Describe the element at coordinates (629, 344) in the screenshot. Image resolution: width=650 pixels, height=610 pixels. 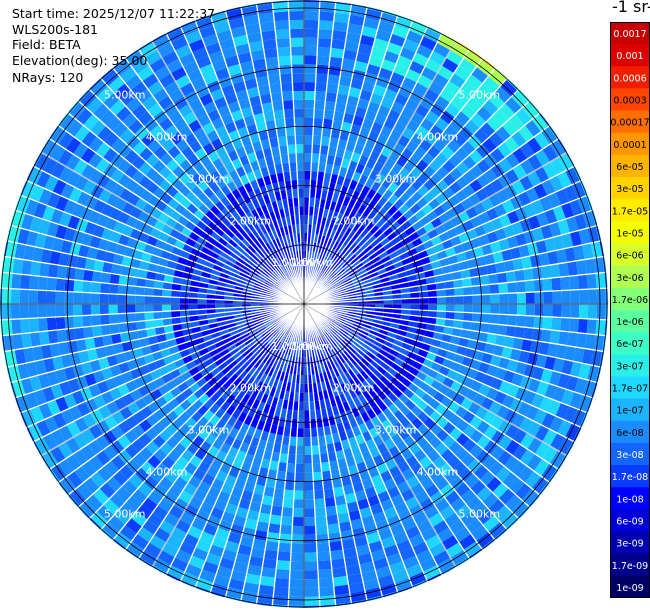
I see `colorbar-tick-label: 6e-07` at that location.